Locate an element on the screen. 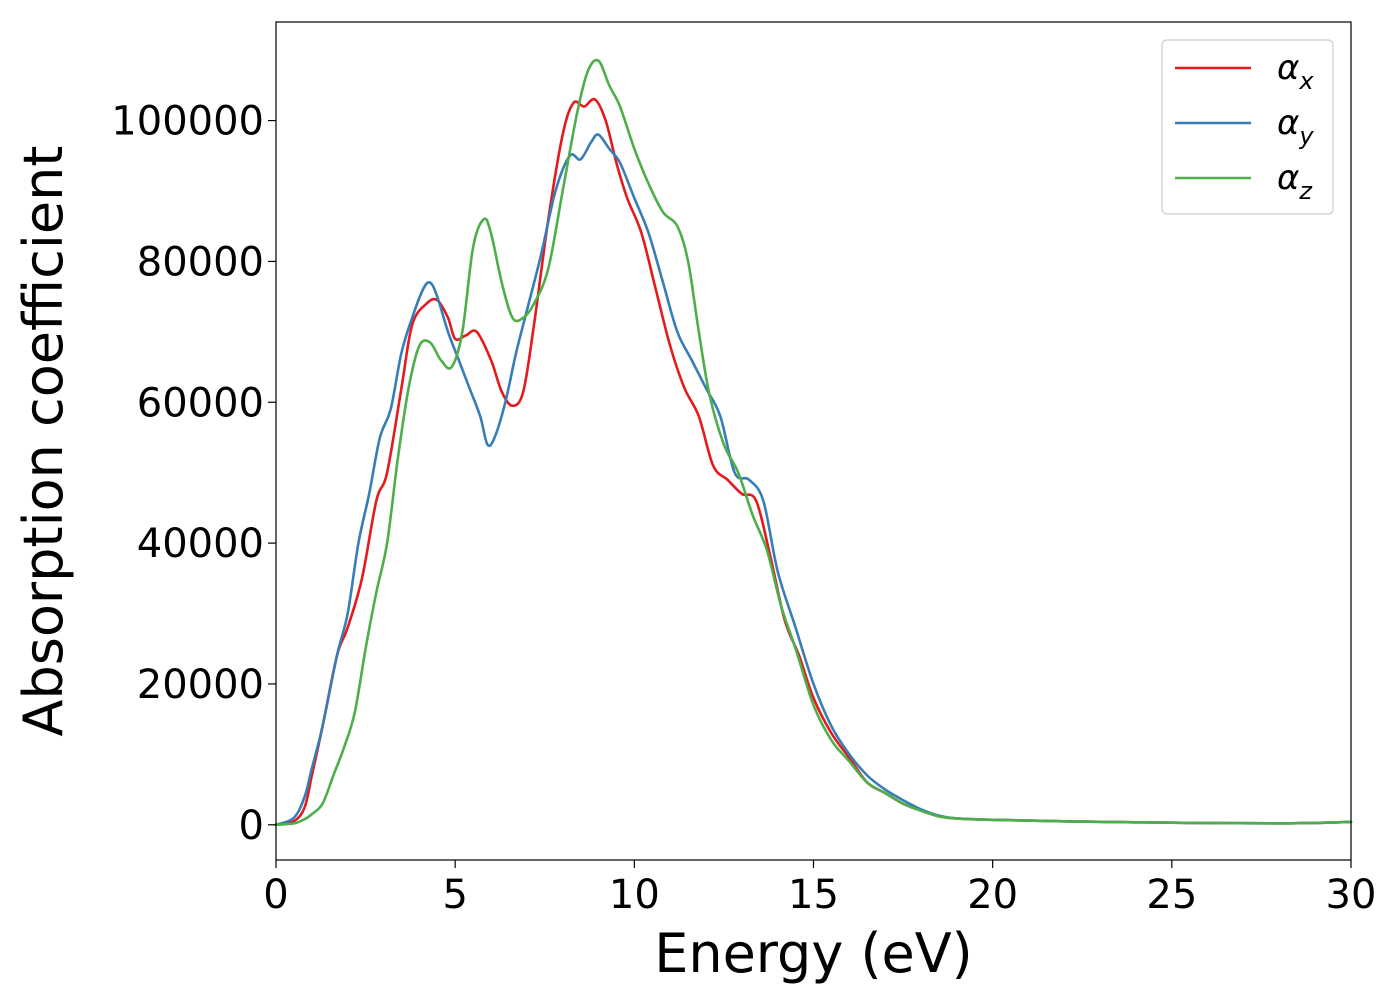  x-tick-label: 0 is located at coordinates (275, 895).